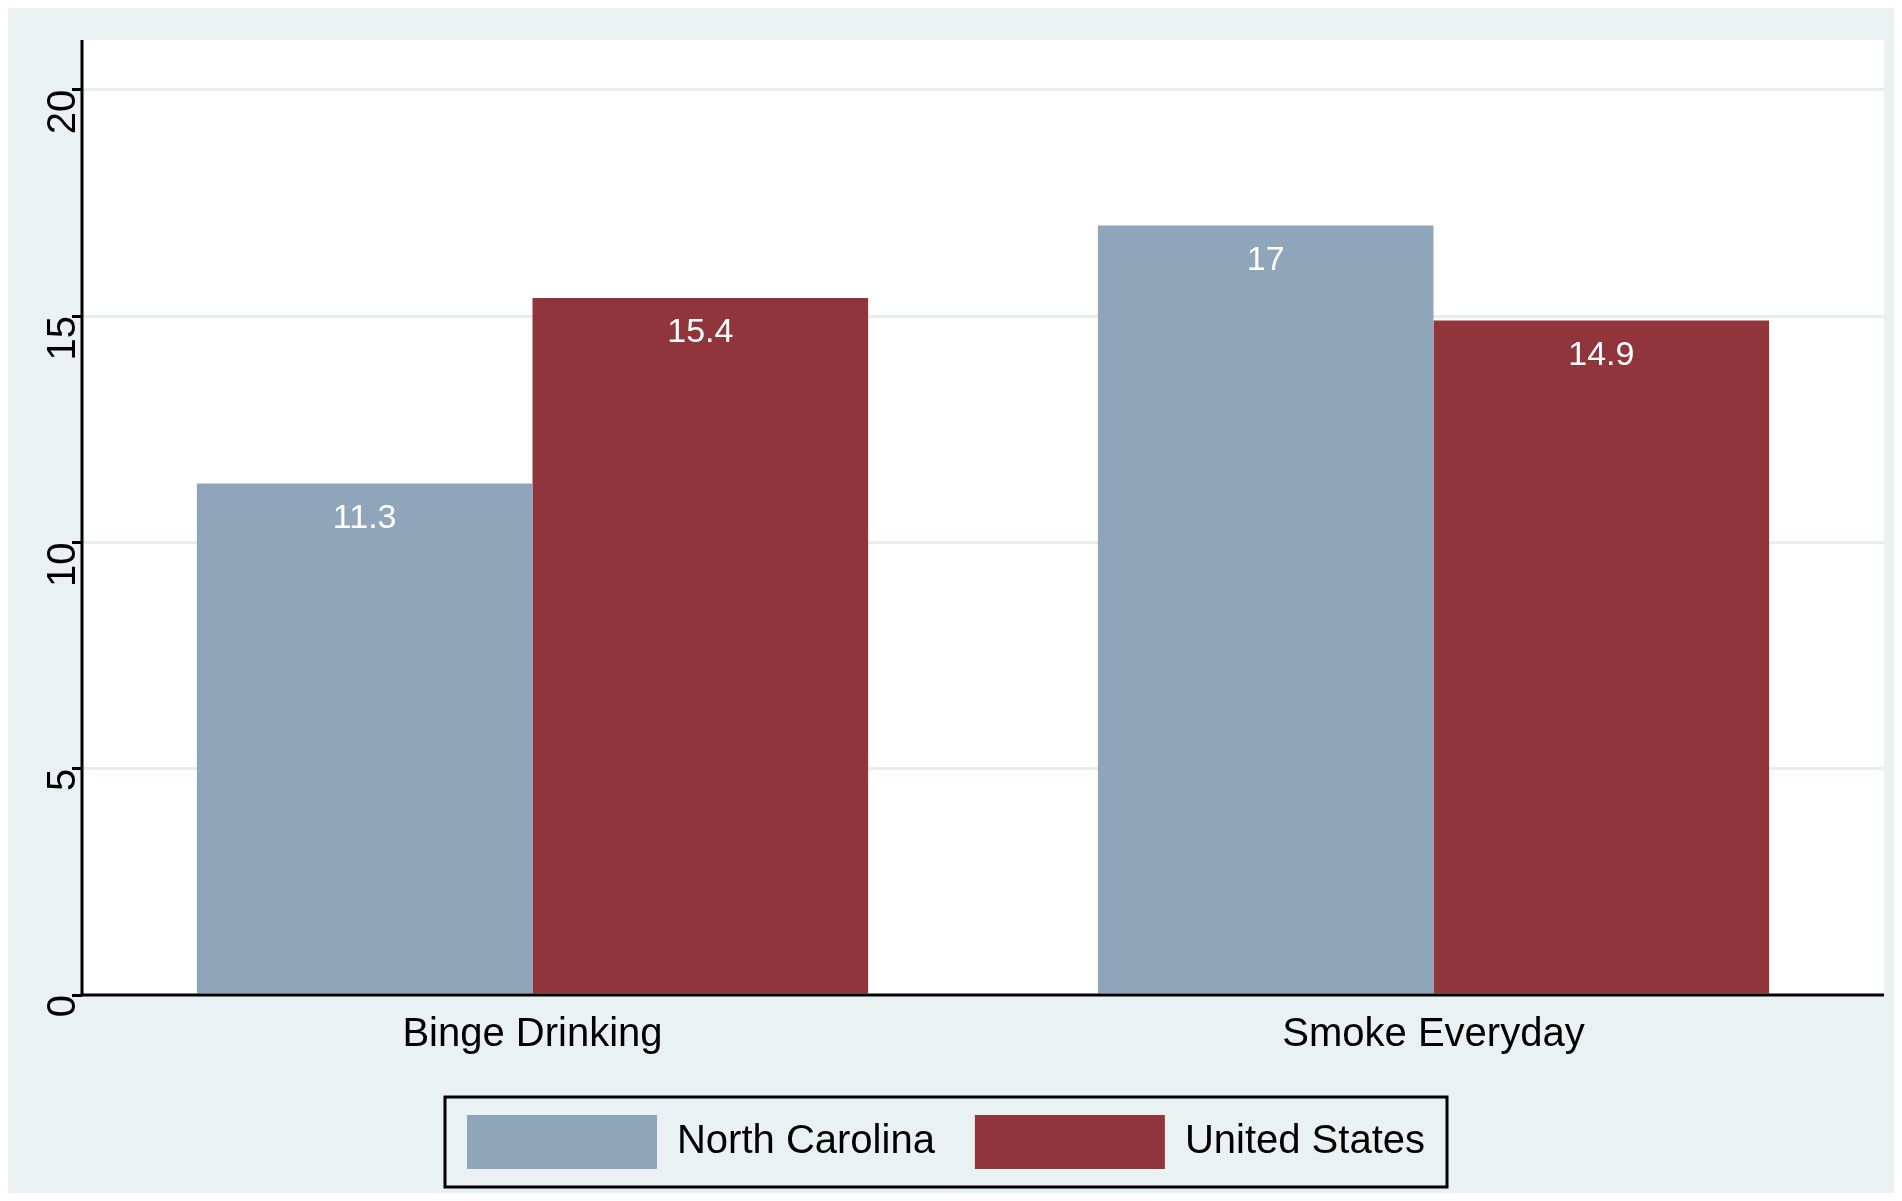  Describe the element at coordinates (61, 1006) in the screenshot. I see `y-tick-label: 0` at that location.